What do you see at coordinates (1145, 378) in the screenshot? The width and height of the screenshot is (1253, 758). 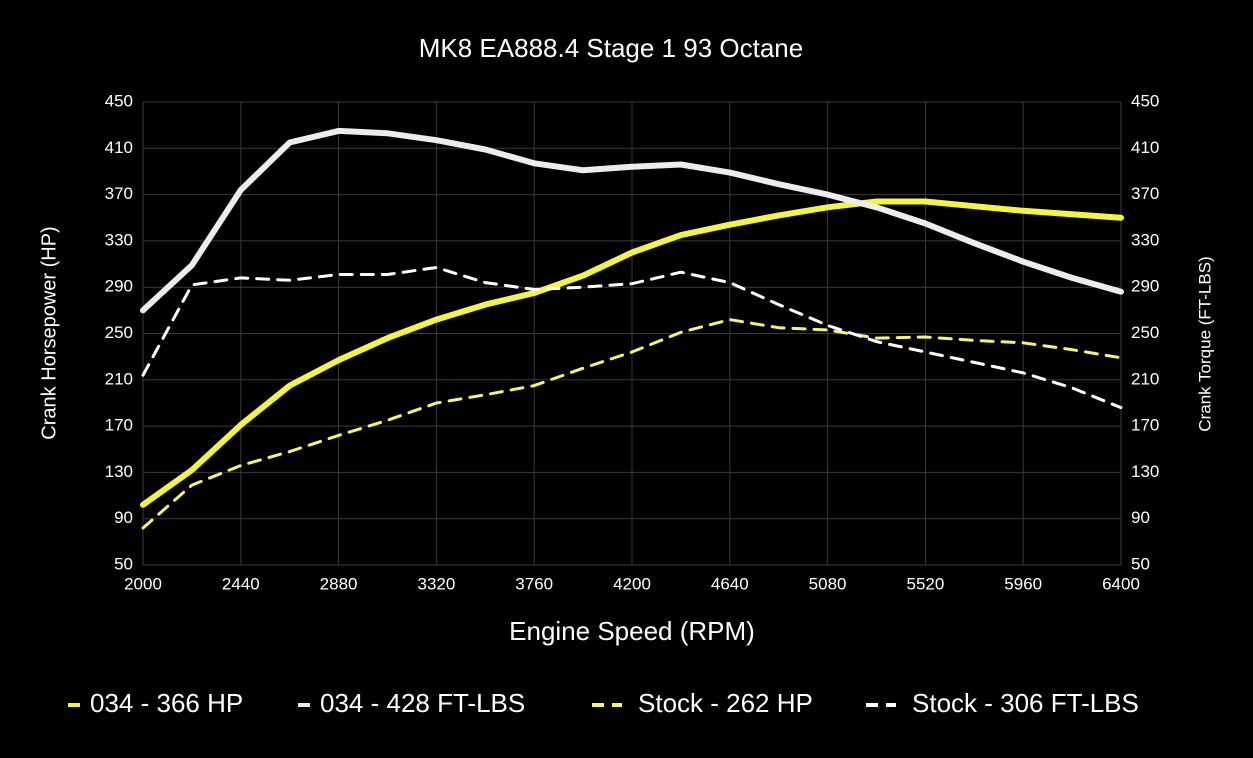 I see `y2-tick-label: 210` at bounding box center [1145, 378].